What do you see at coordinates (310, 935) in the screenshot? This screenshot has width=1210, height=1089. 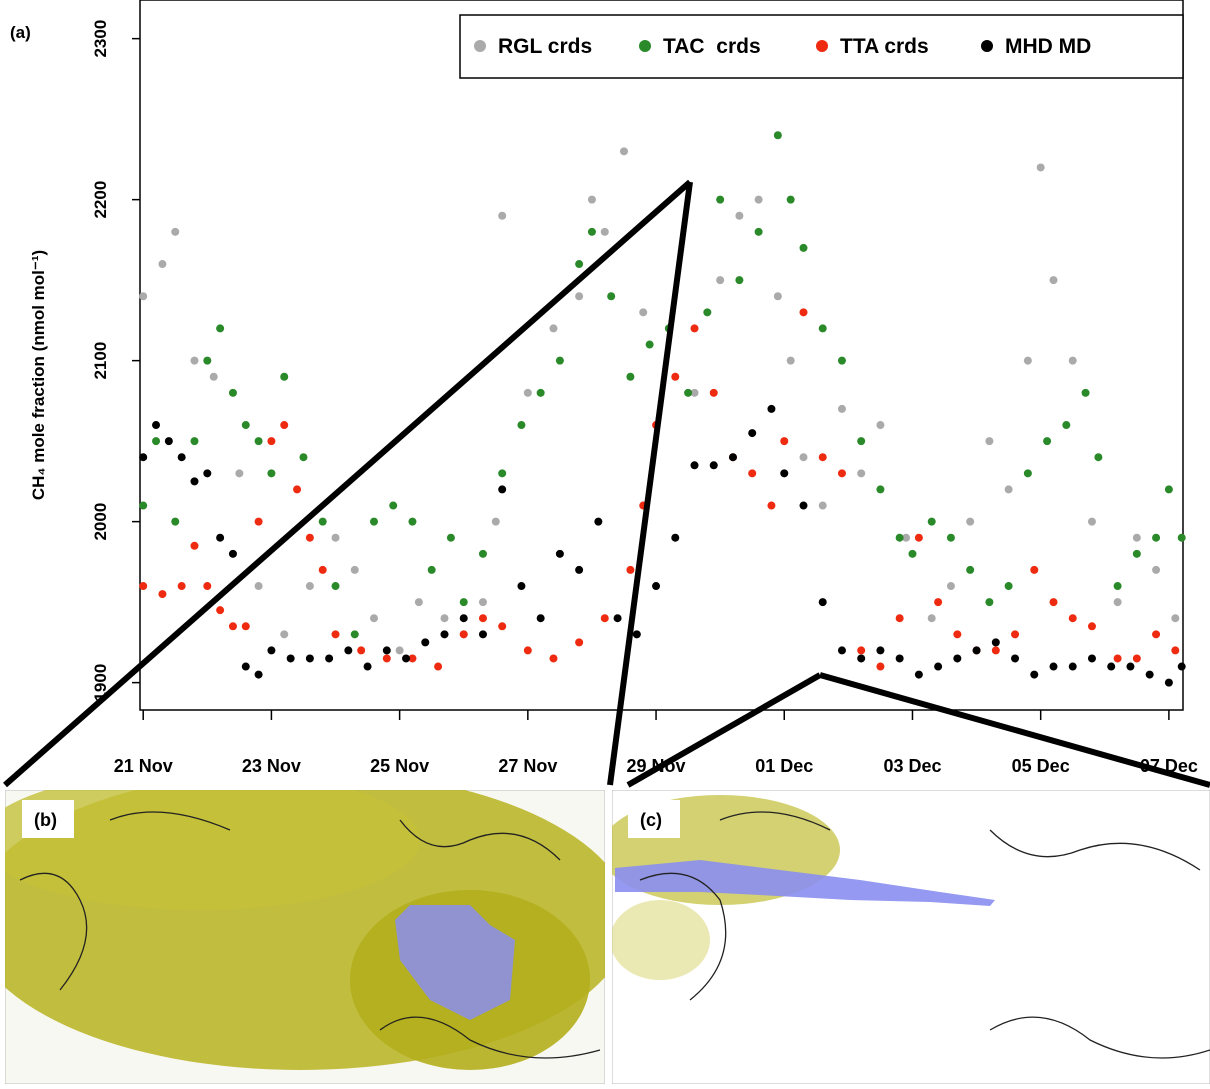 I see `coastline` at bounding box center [310, 935].